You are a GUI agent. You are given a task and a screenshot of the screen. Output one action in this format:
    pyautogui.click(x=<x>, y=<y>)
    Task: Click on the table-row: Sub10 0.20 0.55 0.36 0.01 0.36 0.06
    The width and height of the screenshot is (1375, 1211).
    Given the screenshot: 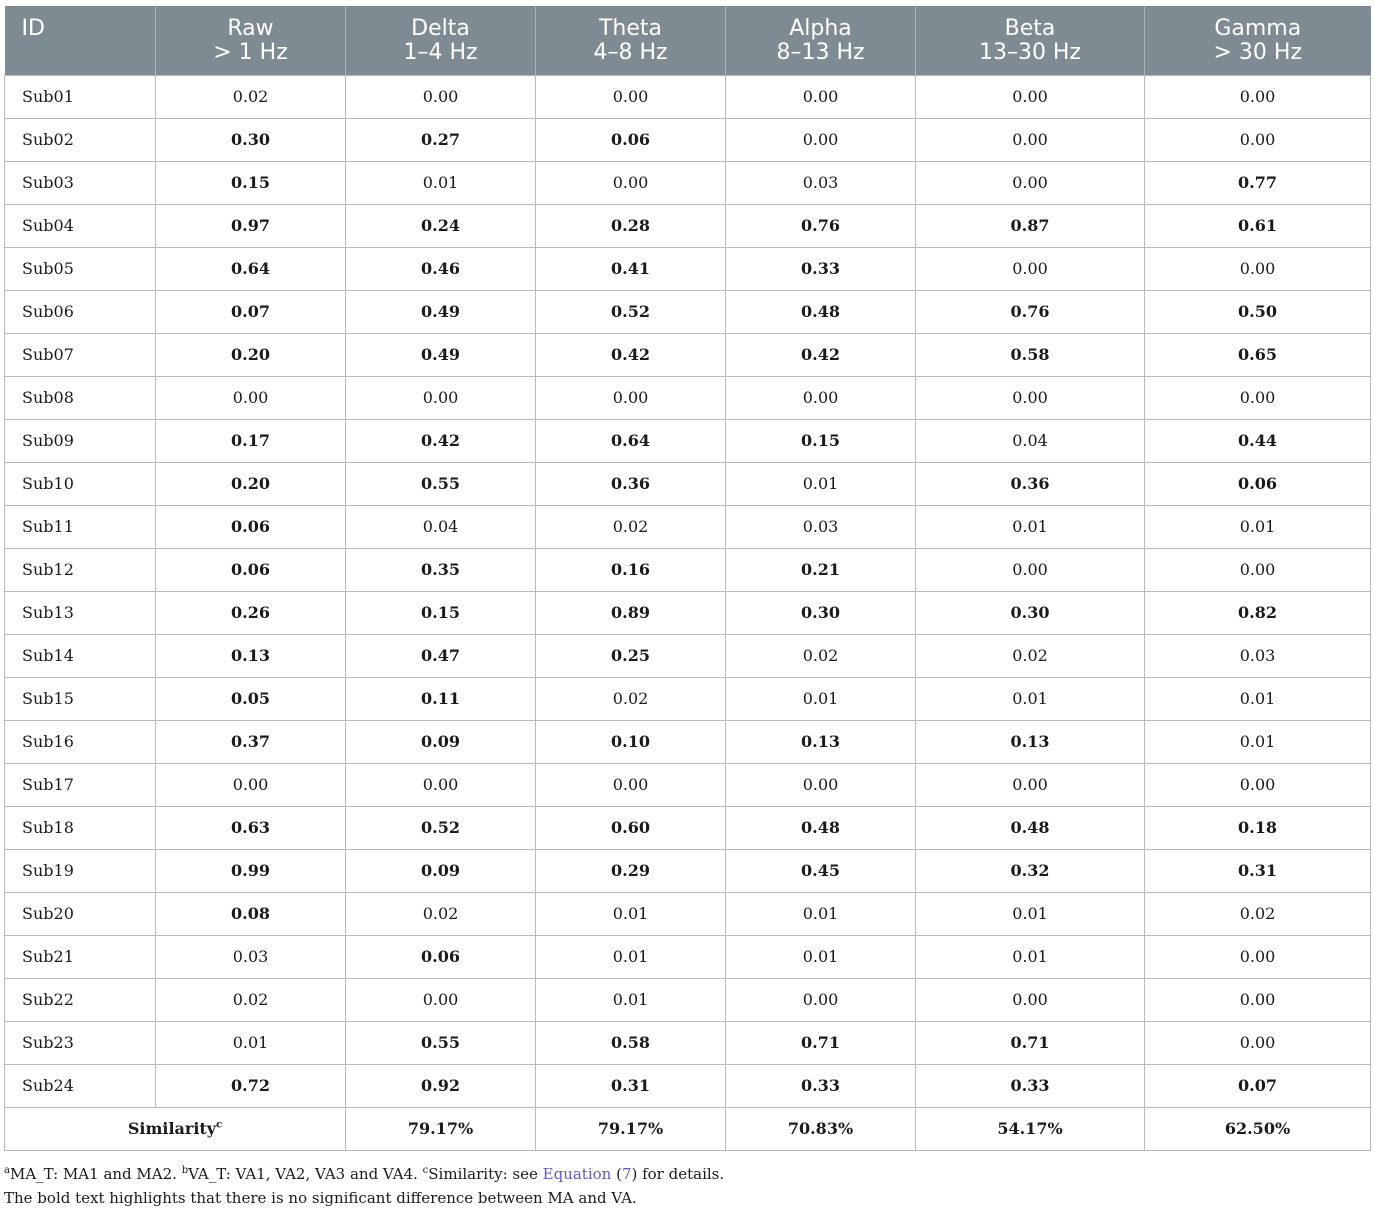 What is the action you would take?
    pyautogui.click(x=687, y=483)
    